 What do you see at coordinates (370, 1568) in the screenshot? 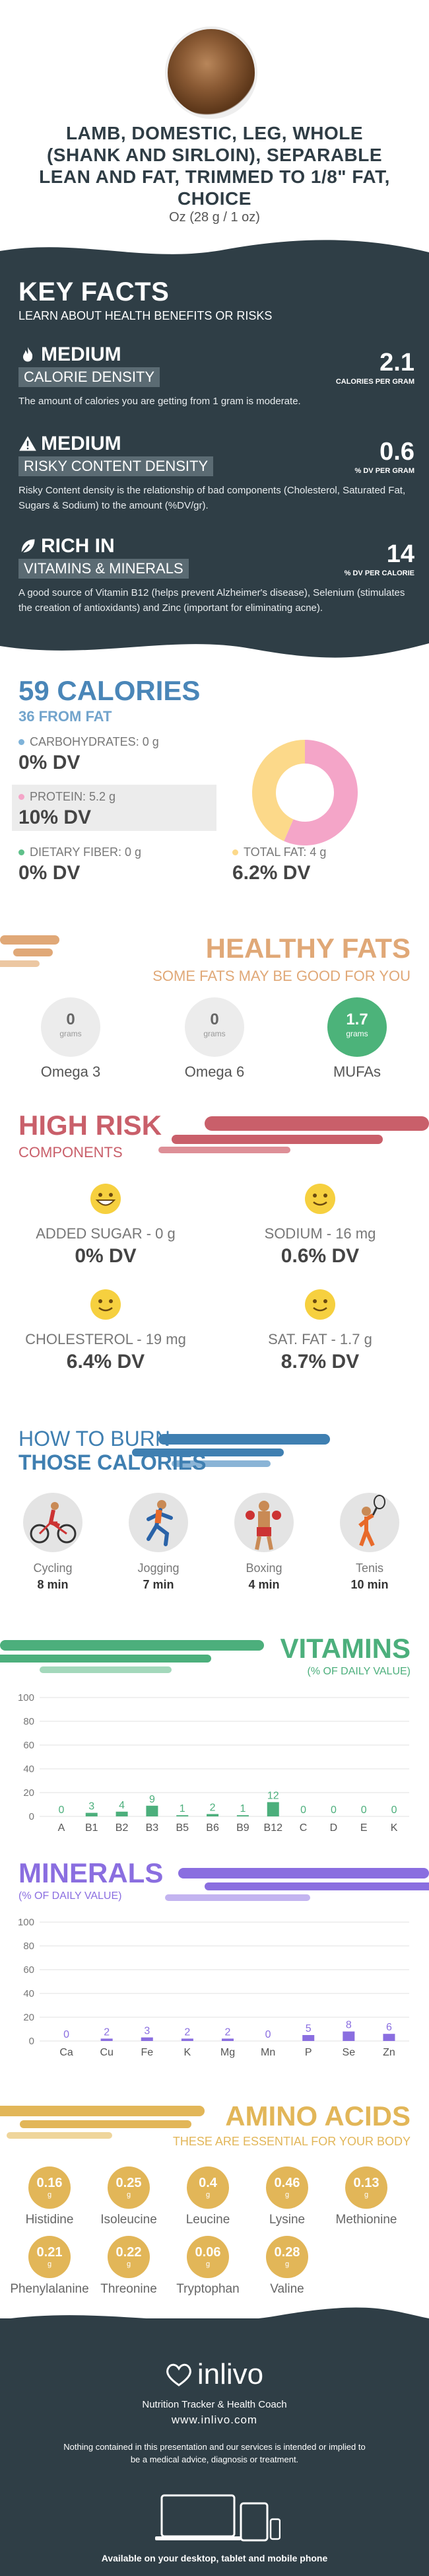
I see `activity-name: Tenis` at bounding box center [370, 1568].